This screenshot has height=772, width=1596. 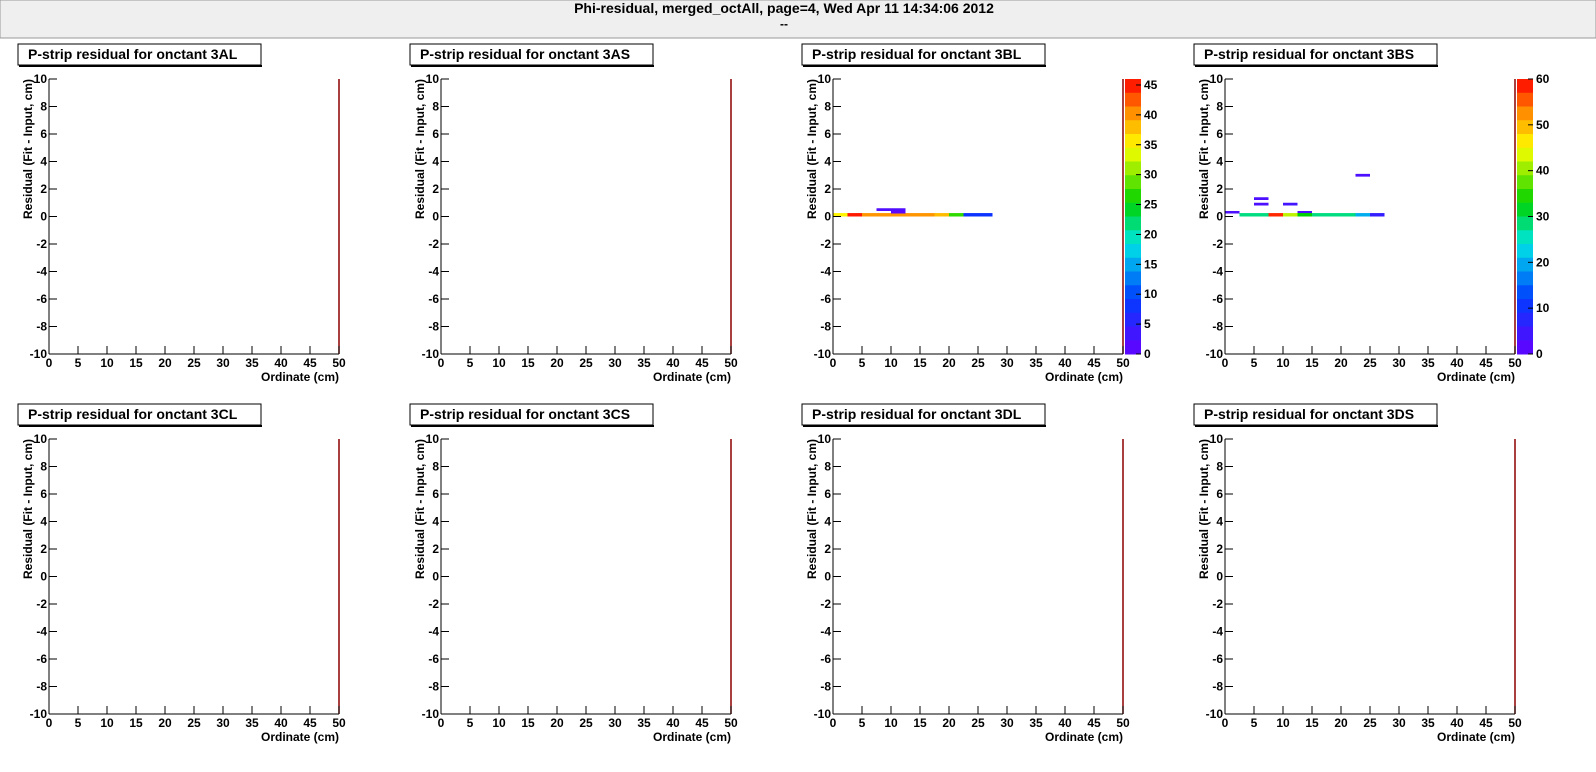 What do you see at coordinates (499, 723) in the screenshot?
I see `x-tick-label: 10` at bounding box center [499, 723].